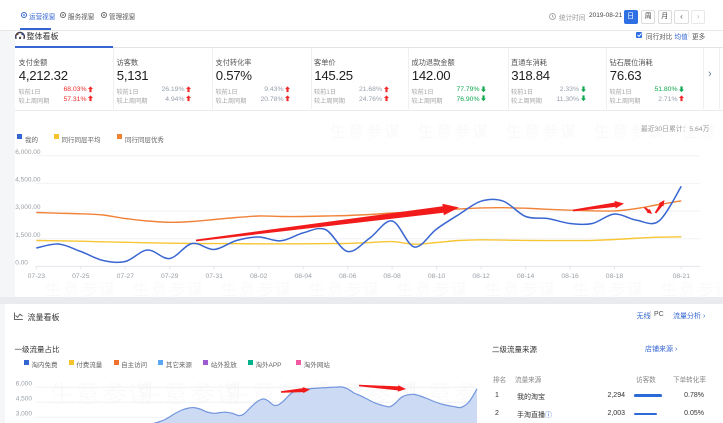 The width and height of the screenshot is (723, 423). What do you see at coordinates (28, 180) in the screenshot?
I see `svg-text: 4,500.00` at bounding box center [28, 180].